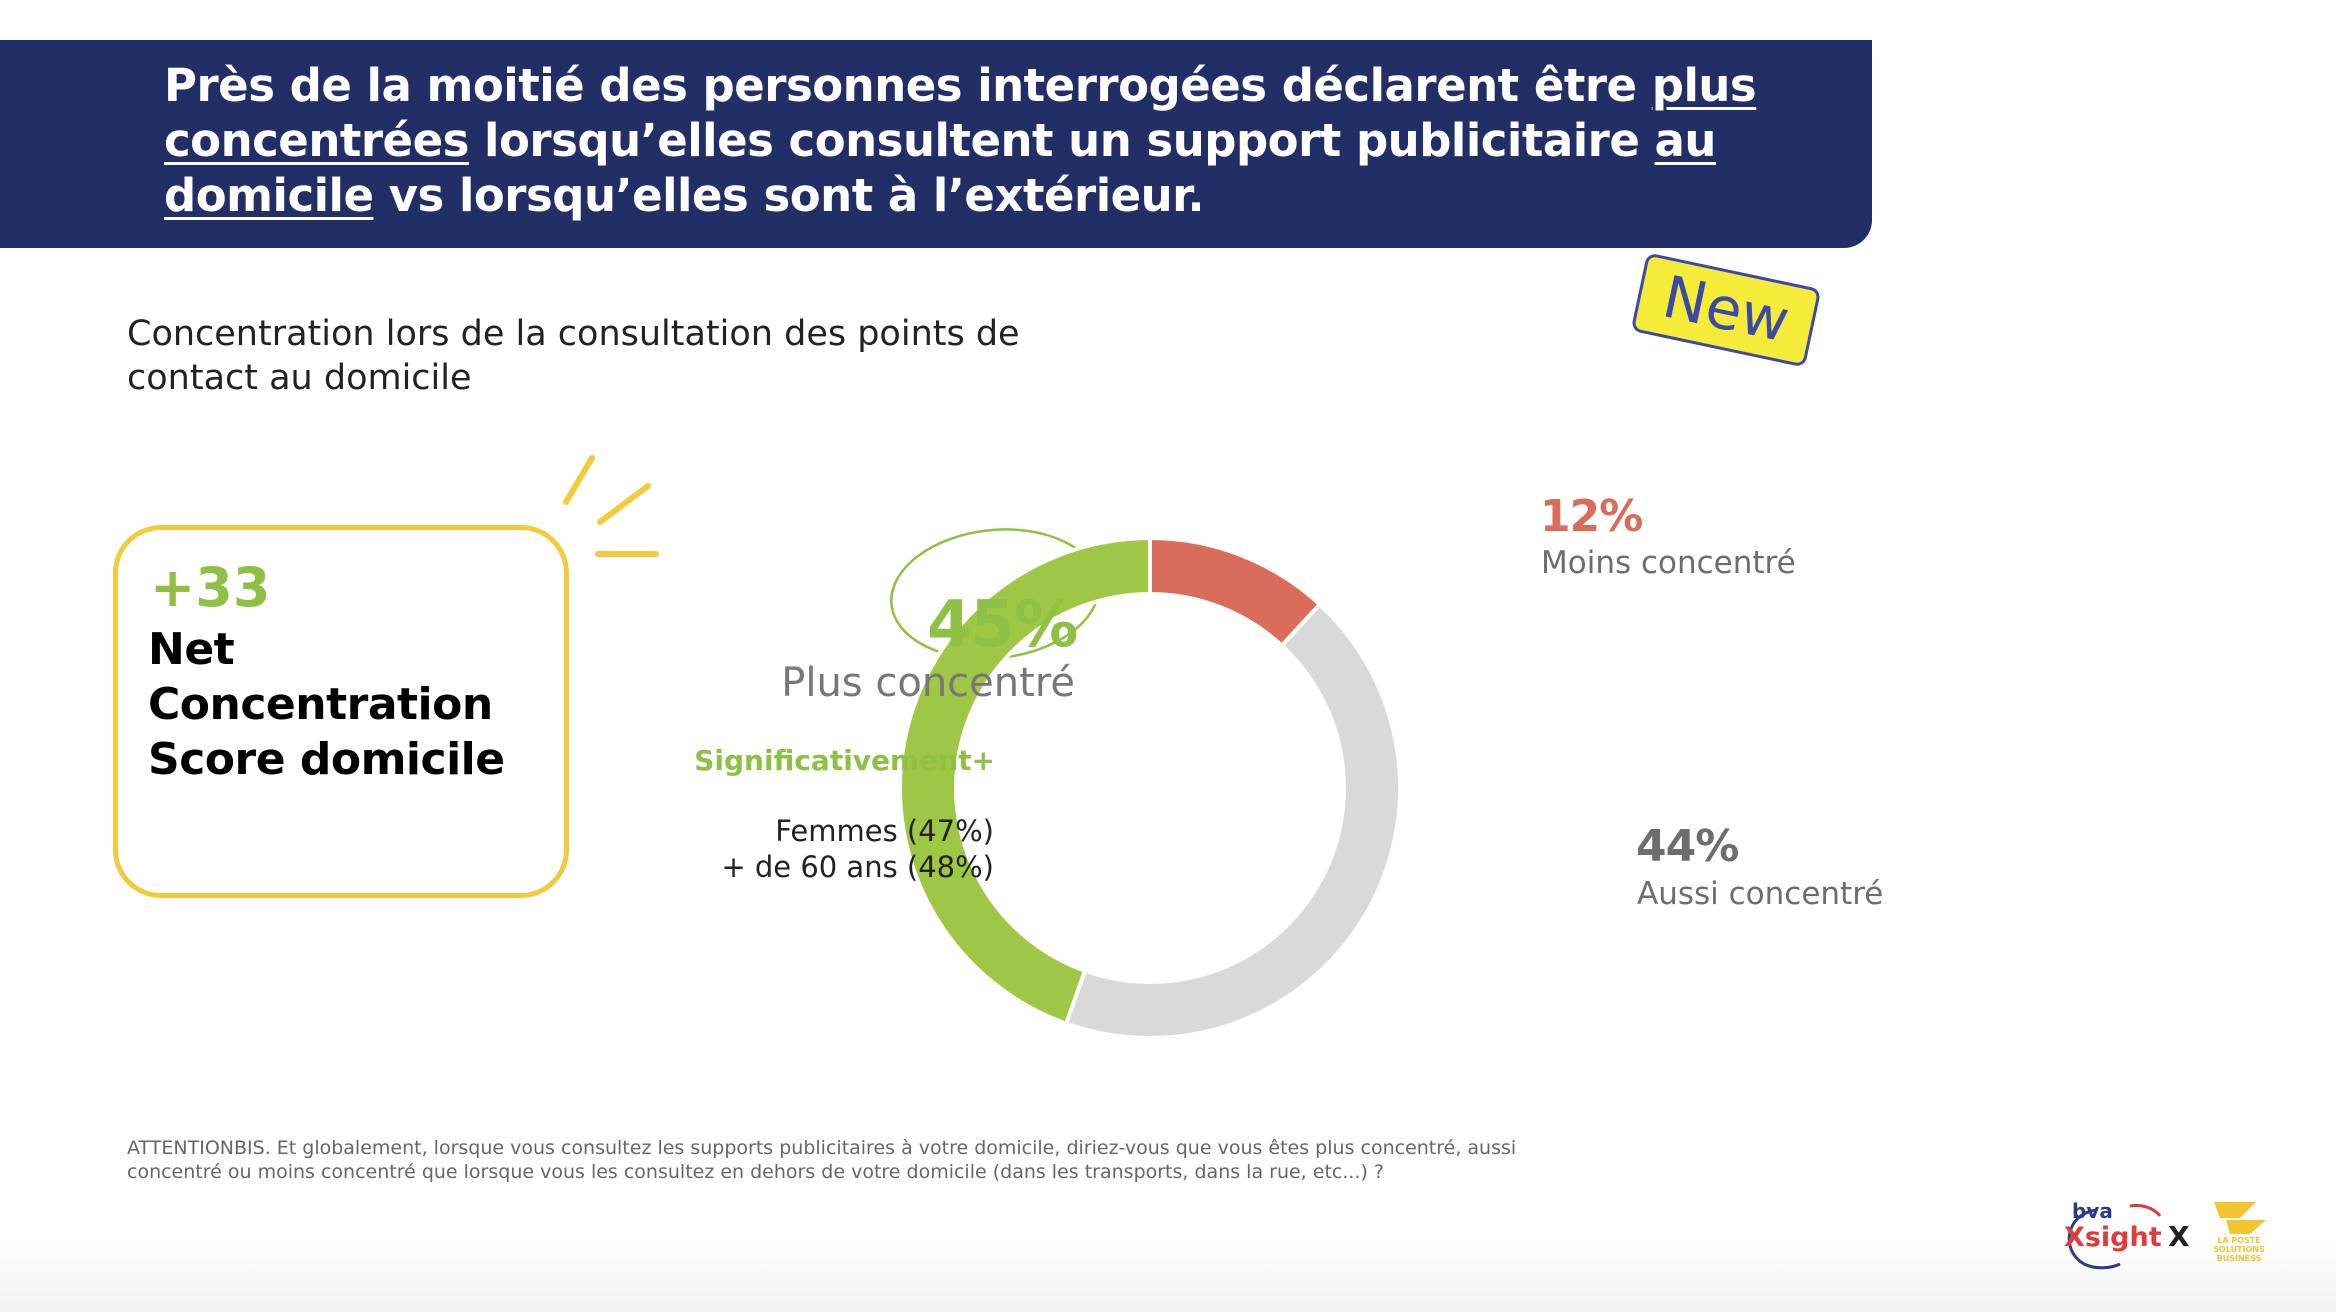  I want to click on significance-item: Femmes (47%), so click(884, 831).